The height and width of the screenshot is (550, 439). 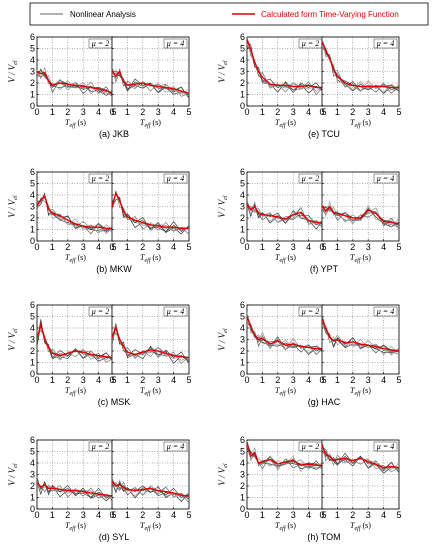 I want to click on y-tick-label: 5, so click(x=242, y=49).